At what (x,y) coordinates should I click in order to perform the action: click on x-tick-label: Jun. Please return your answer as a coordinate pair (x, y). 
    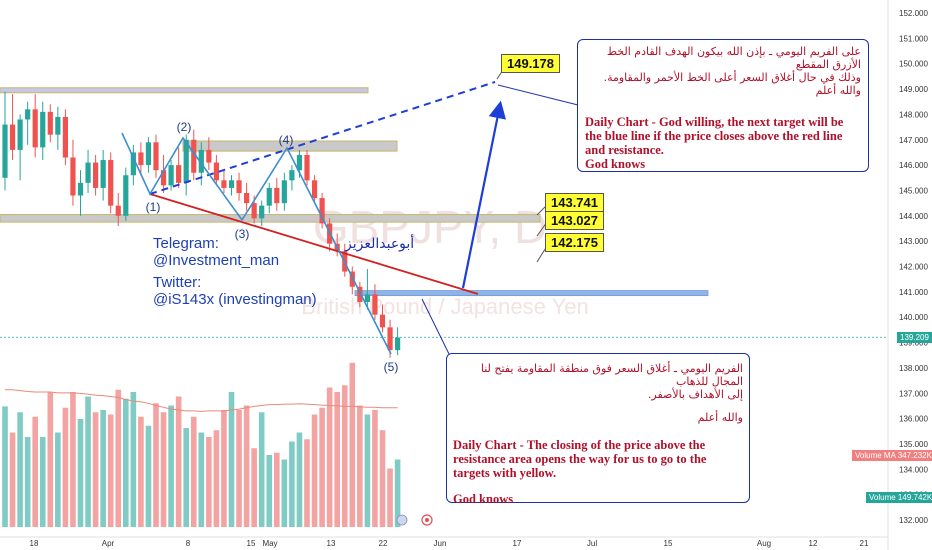
    Looking at the image, I should click on (440, 543).